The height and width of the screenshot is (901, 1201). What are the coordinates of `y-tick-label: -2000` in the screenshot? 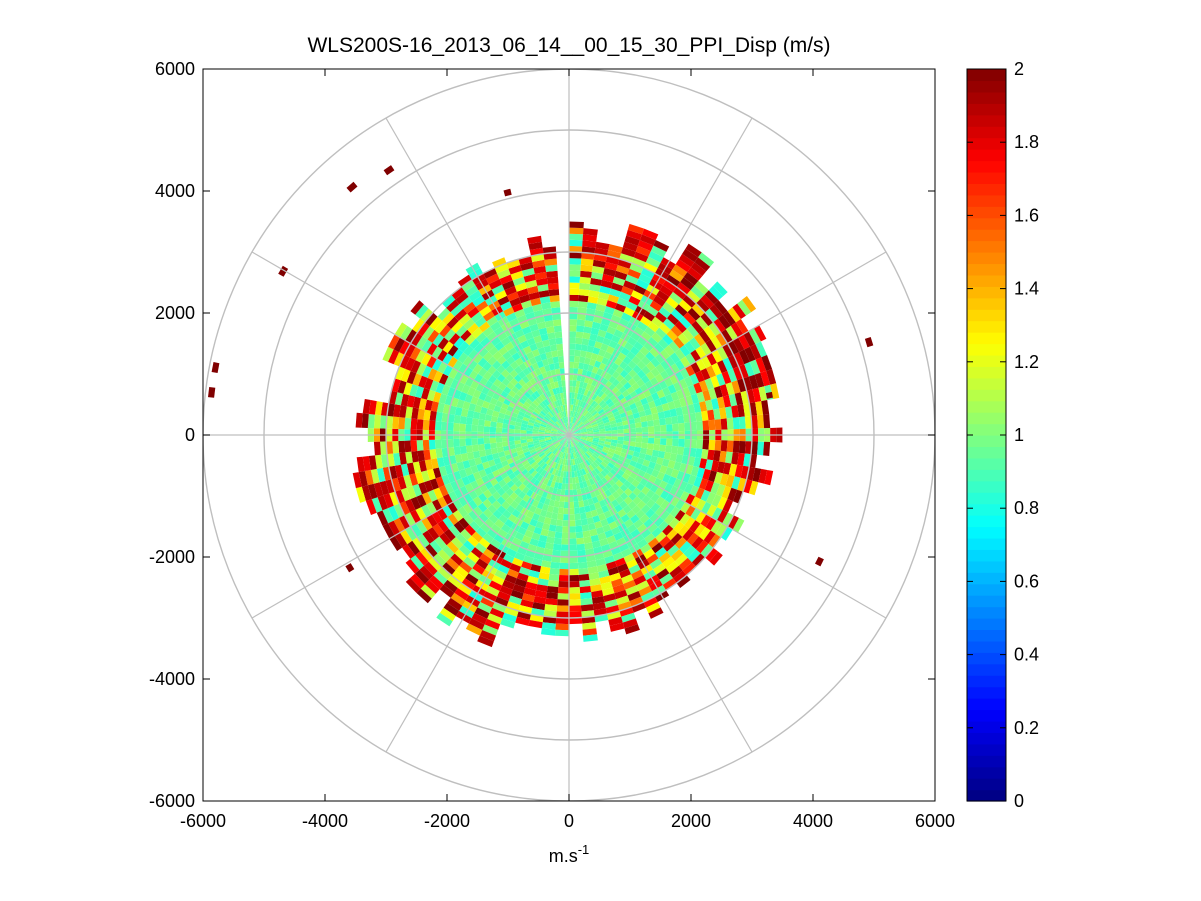 It's located at (172, 557).